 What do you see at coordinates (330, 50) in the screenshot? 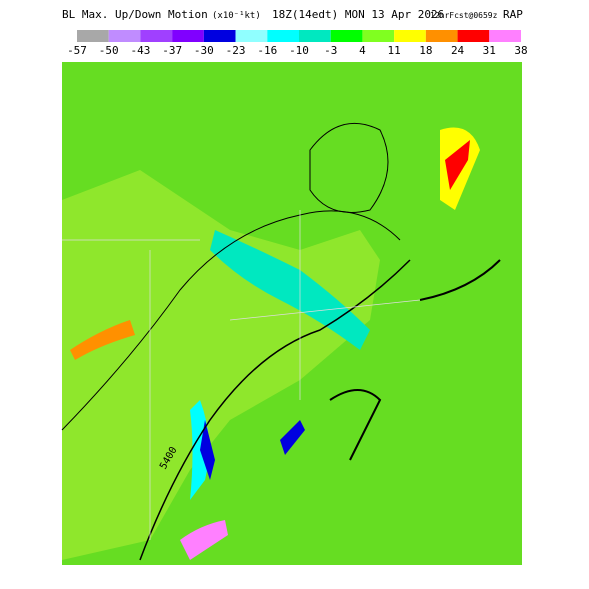
I see `legend-label: -3` at bounding box center [330, 50].